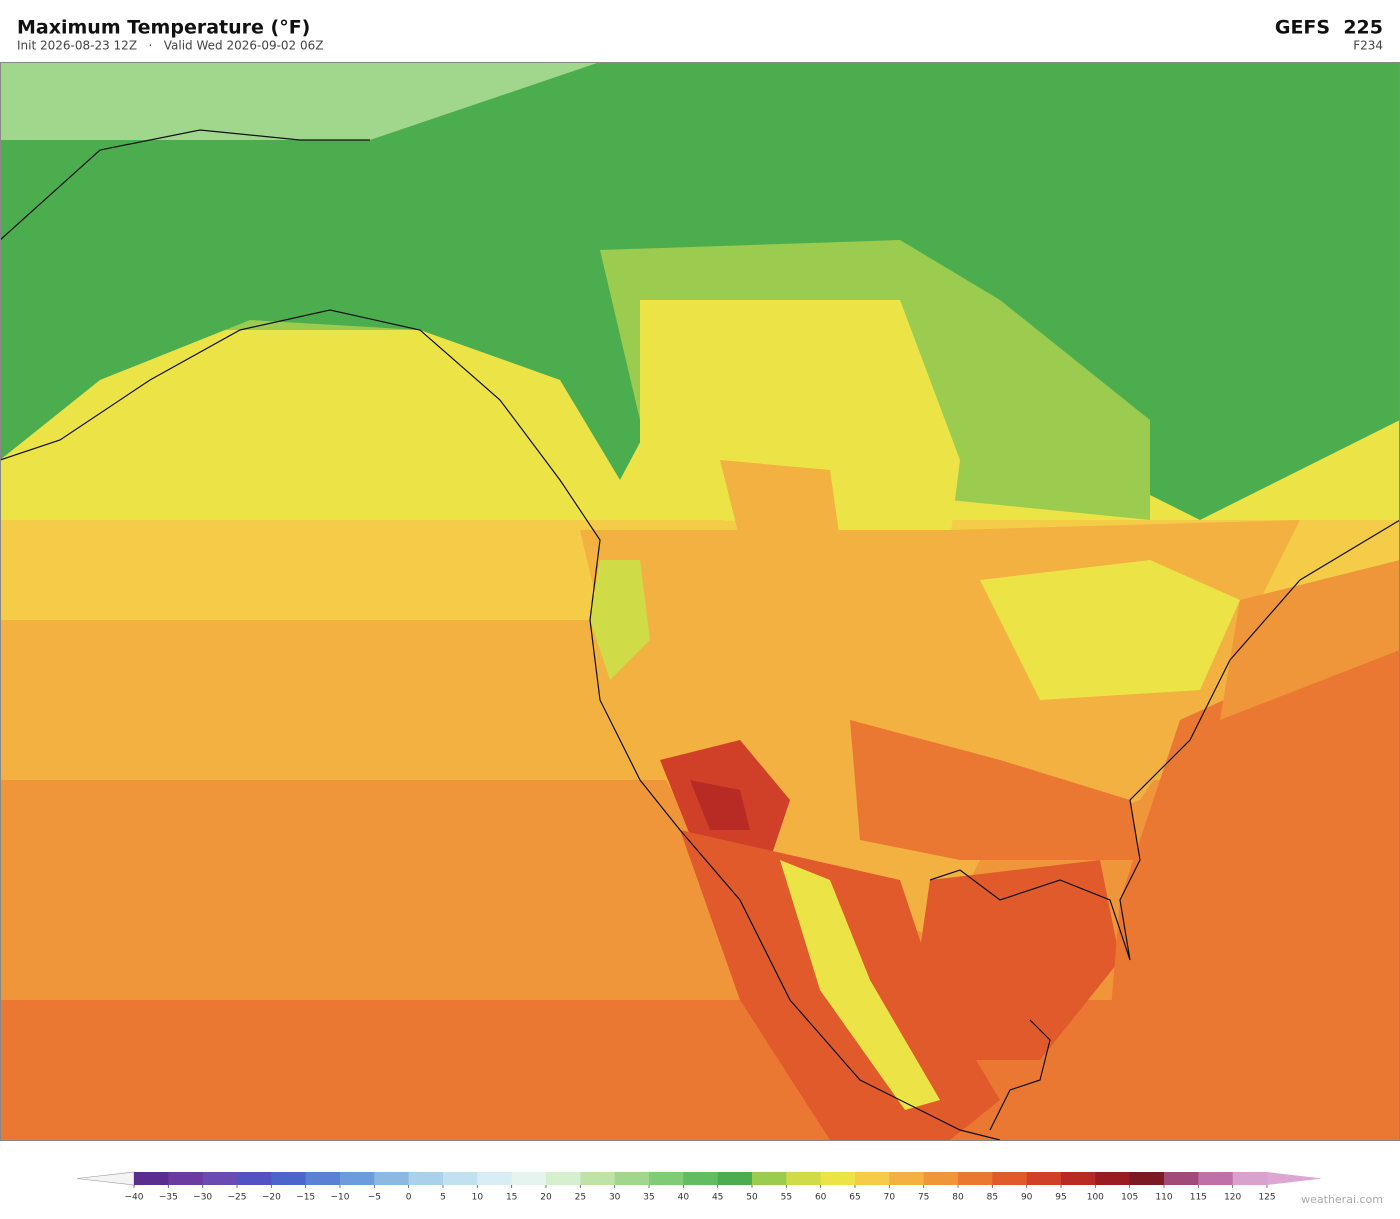 The width and height of the screenshot is (1400, 1219). What do you see at coordinates (443, 1198) in the screenshot?
I see `colorbar-tick-label: 5` at bounding box center [443, 1198].